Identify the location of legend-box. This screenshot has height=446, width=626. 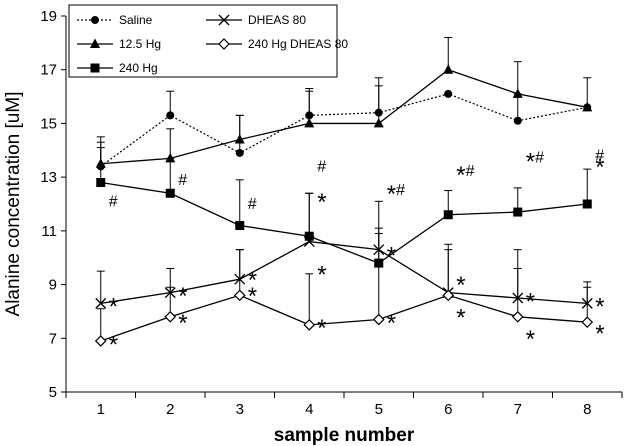
(203, 41).